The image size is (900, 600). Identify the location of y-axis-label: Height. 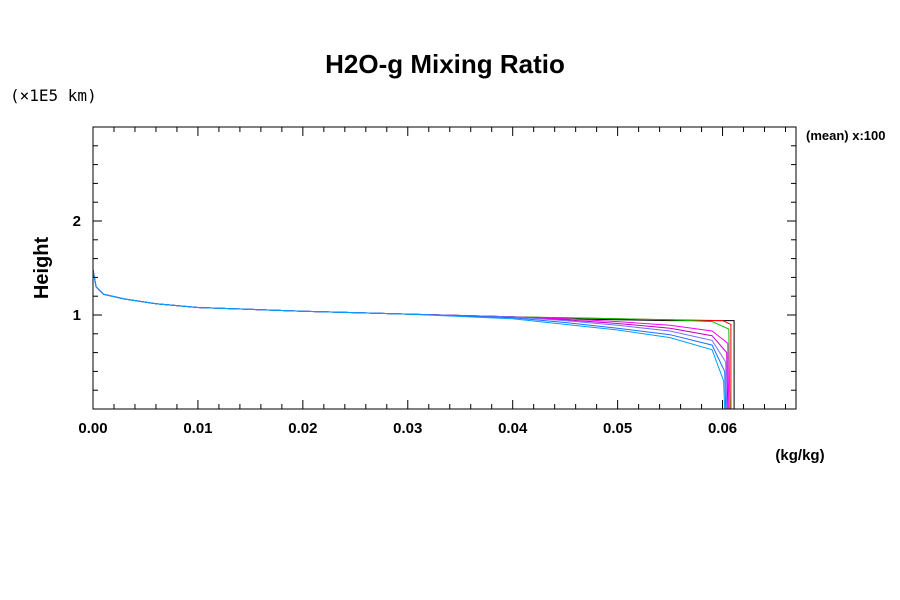
(42, 268).